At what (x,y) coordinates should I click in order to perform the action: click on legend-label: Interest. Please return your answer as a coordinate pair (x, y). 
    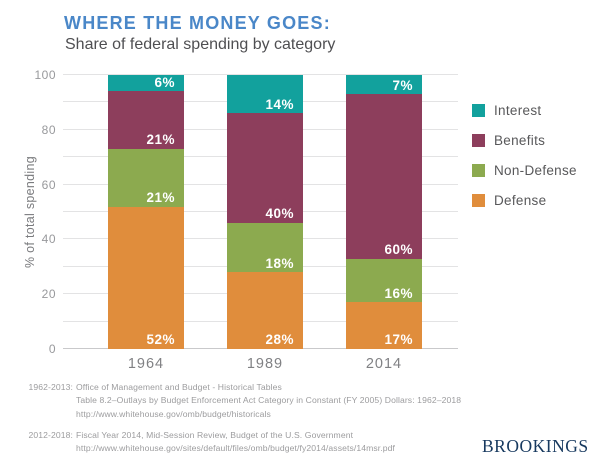
    Looking at the image, I should click on (518, 110).